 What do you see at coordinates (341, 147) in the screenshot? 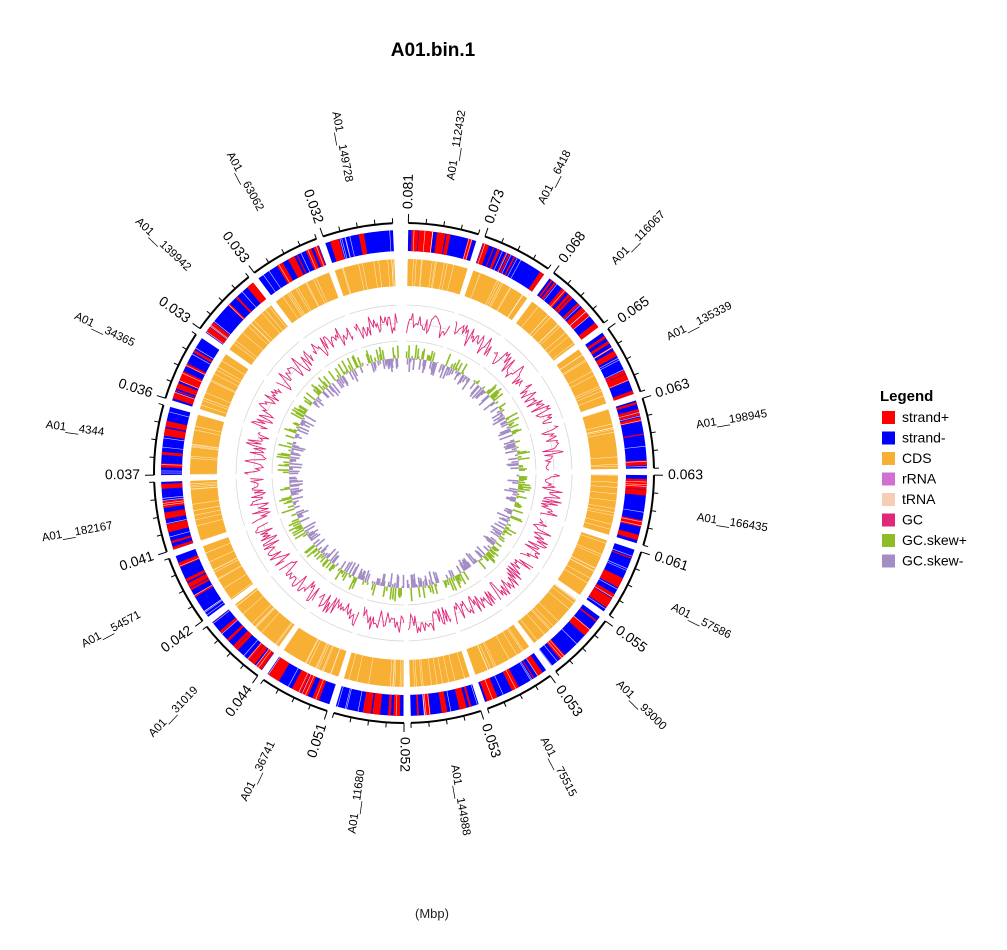
I see `contig-name-label: A01__149728` at bounding box center [341, 147].